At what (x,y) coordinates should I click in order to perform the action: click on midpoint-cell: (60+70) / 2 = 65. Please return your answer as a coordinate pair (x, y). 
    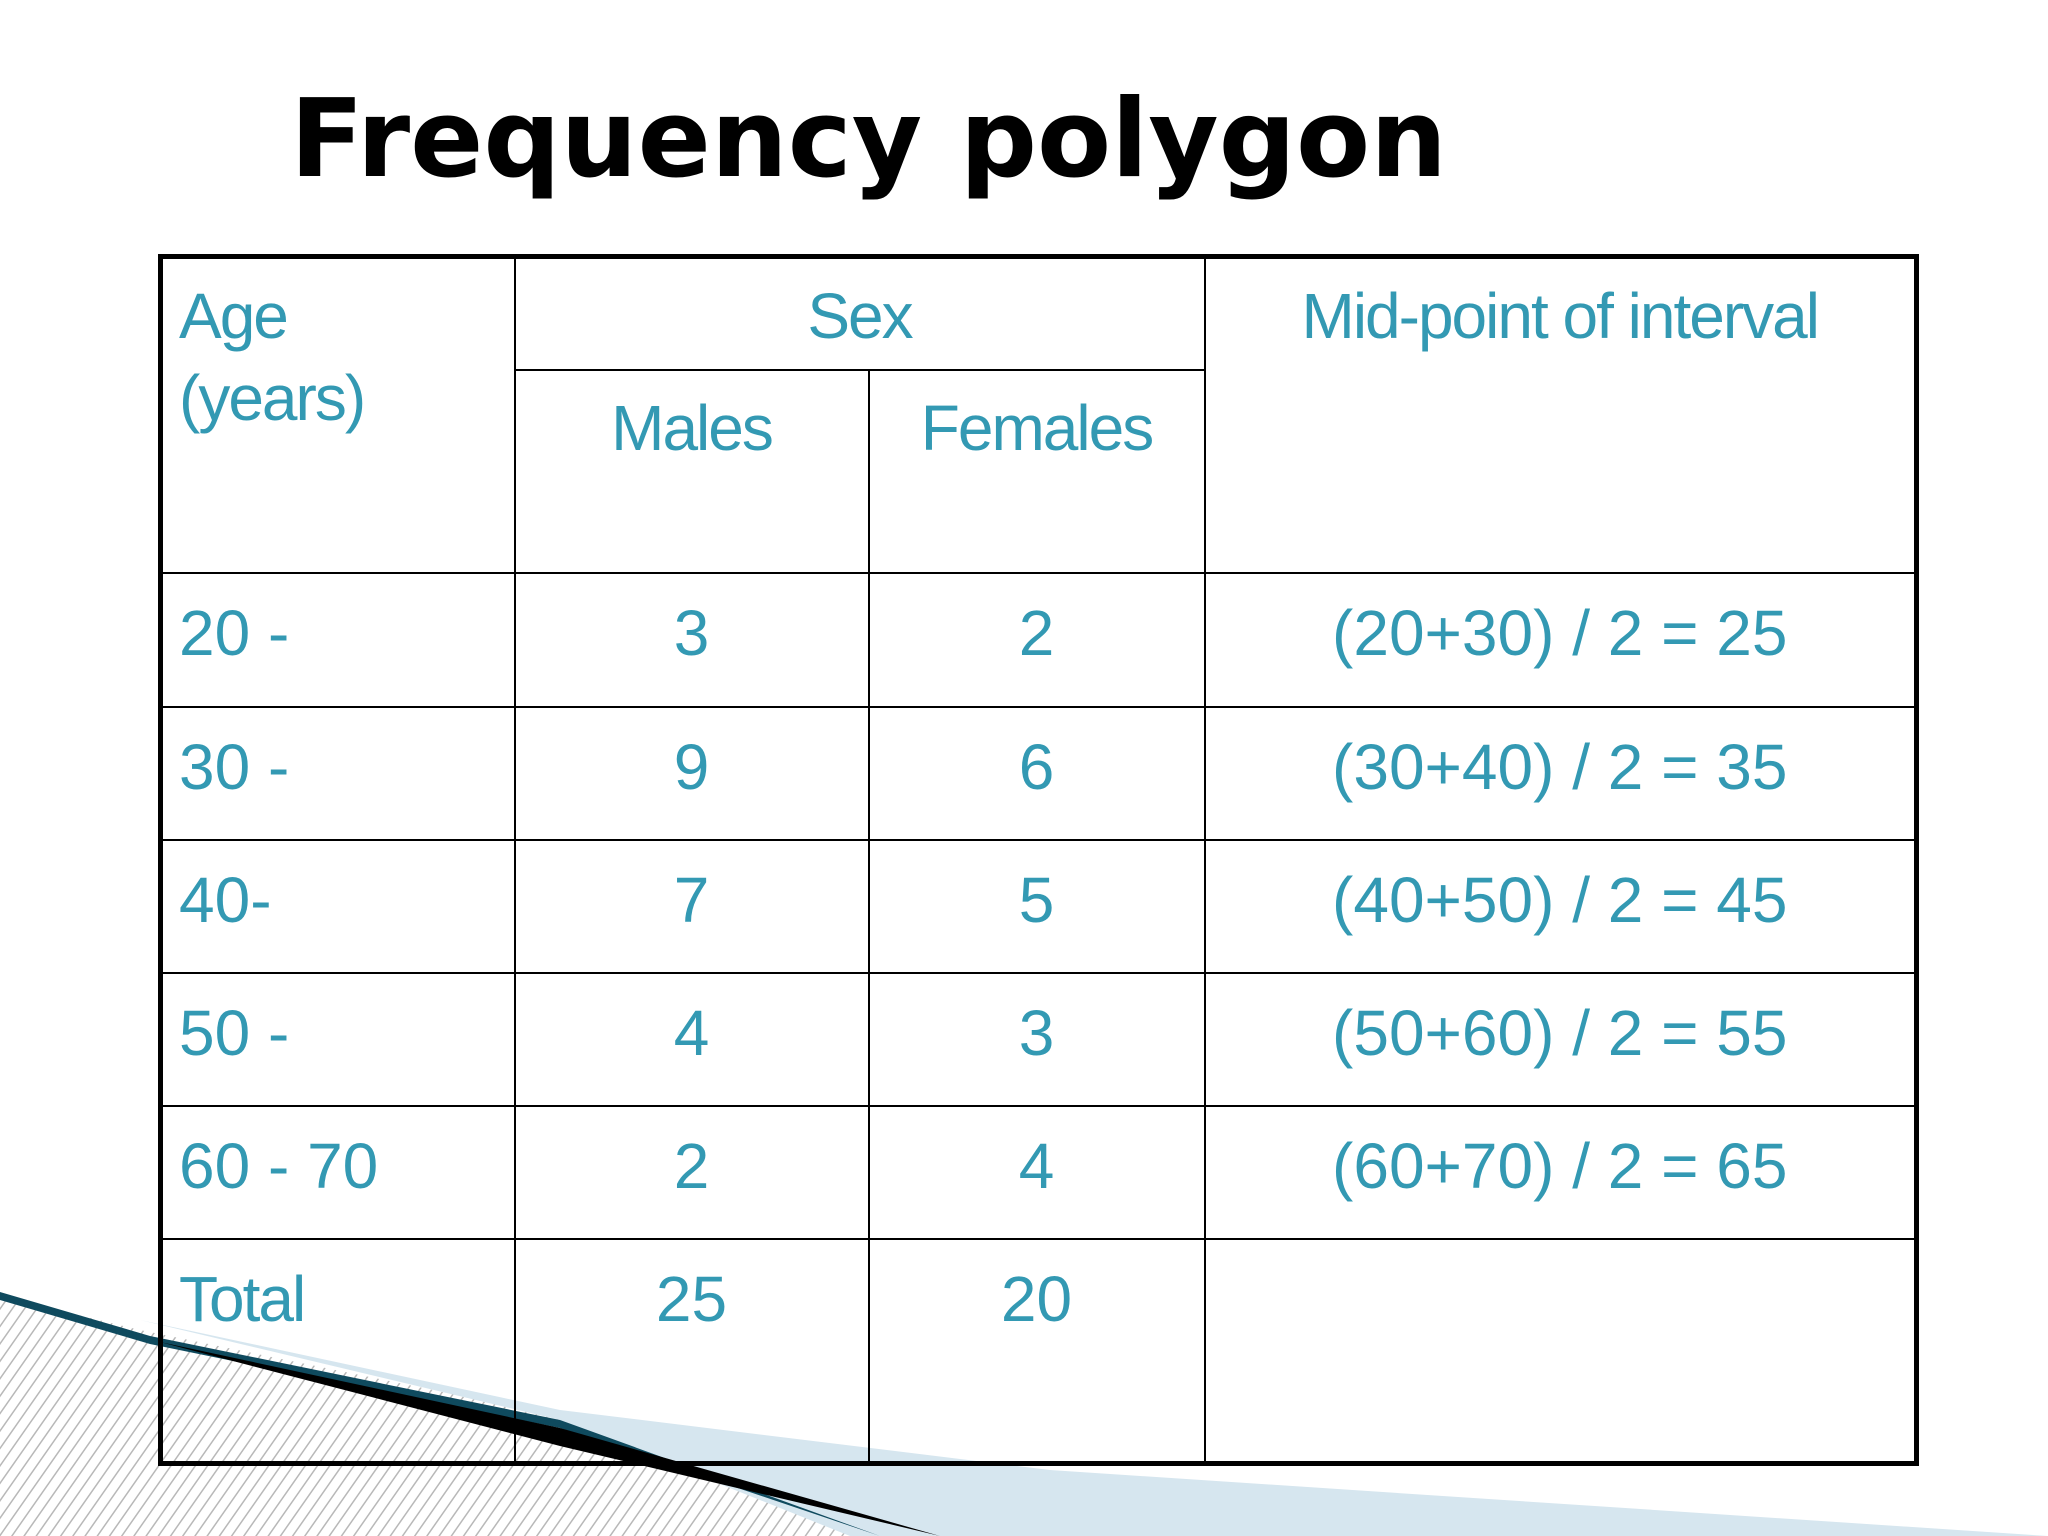
    Looking at the image, I should click on (1560, 1173).